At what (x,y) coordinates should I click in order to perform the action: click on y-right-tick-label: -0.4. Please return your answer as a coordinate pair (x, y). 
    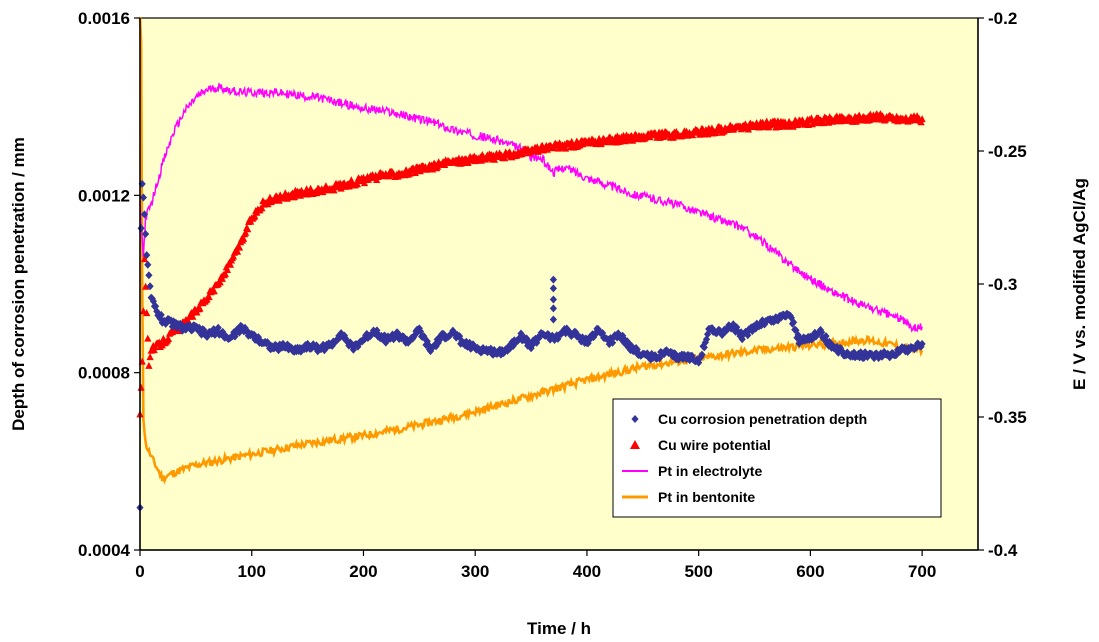
    Looking at the image, I should click on (1003, 550).